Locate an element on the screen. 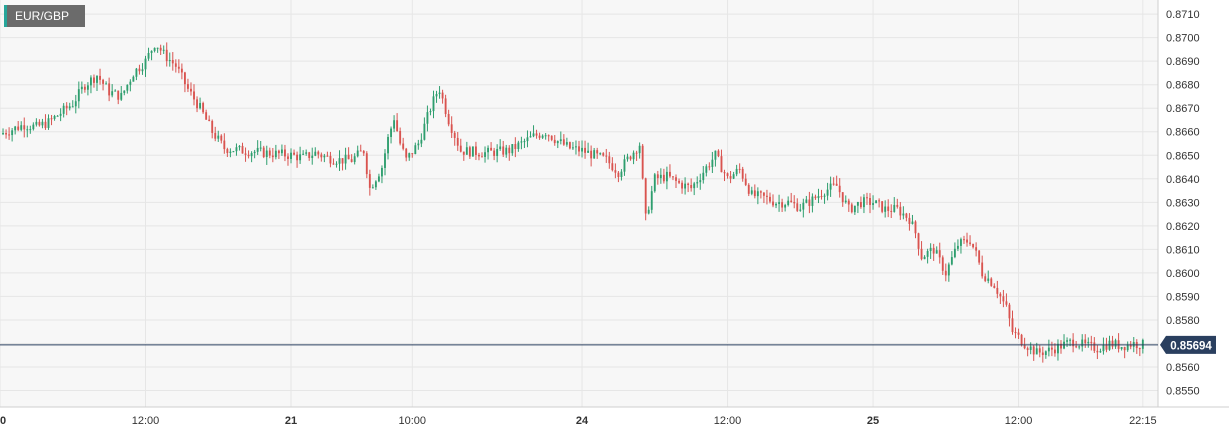 This screenshot has width=1229, height=433. y-tick-label: 0.8700 is located at coordinates (1183, 39).